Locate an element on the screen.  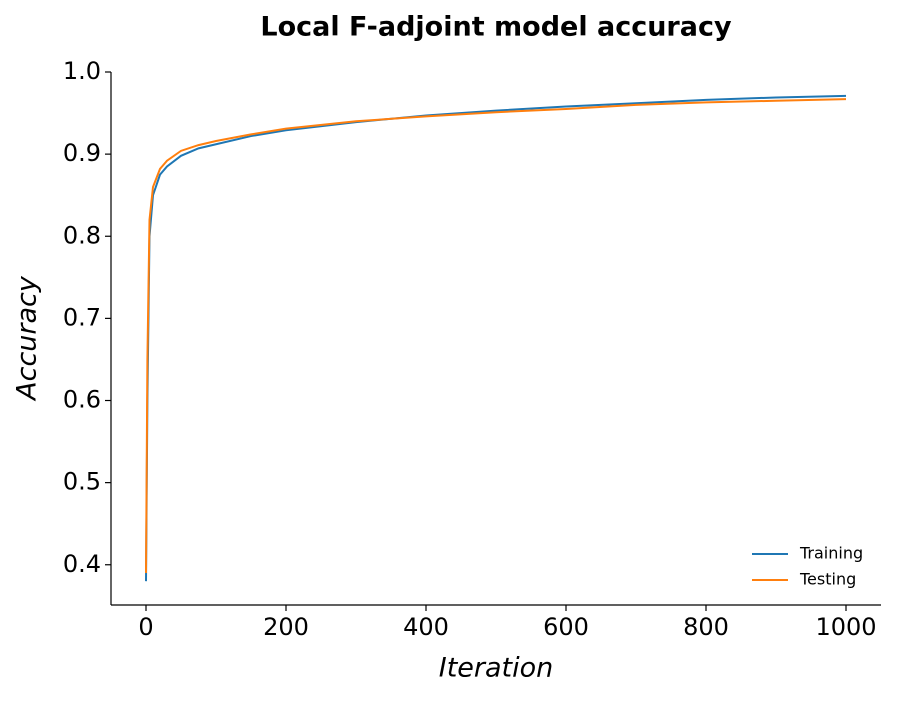
y-tick-label: 0.9 is located at coordinates (82, 153).